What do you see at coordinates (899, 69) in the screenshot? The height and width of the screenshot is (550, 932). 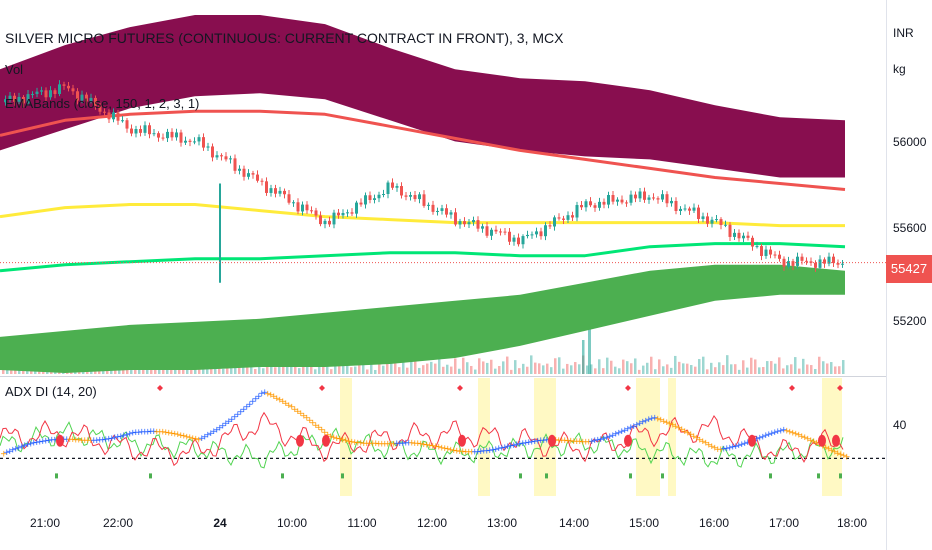 I see `unit-label: kg` at bounding box center [899, 69].